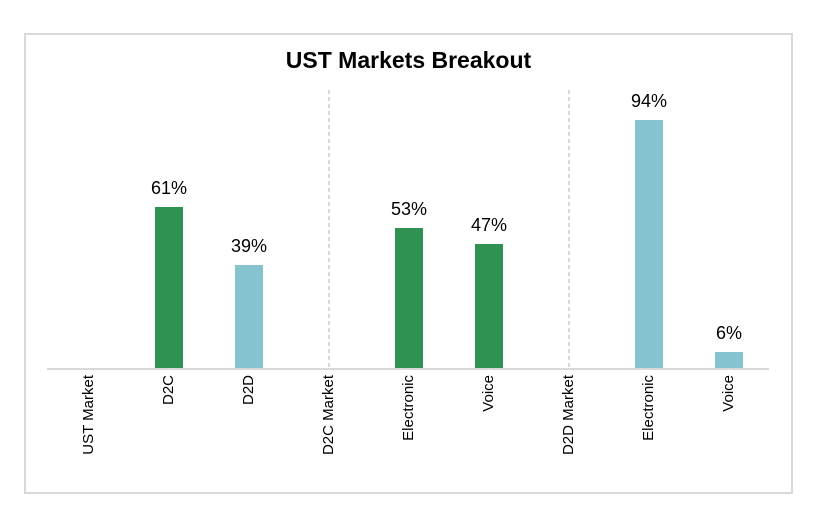 This screenshot has width=822, height=520. I want to click on category-slot-electronic: 94%, so click(649, 229).